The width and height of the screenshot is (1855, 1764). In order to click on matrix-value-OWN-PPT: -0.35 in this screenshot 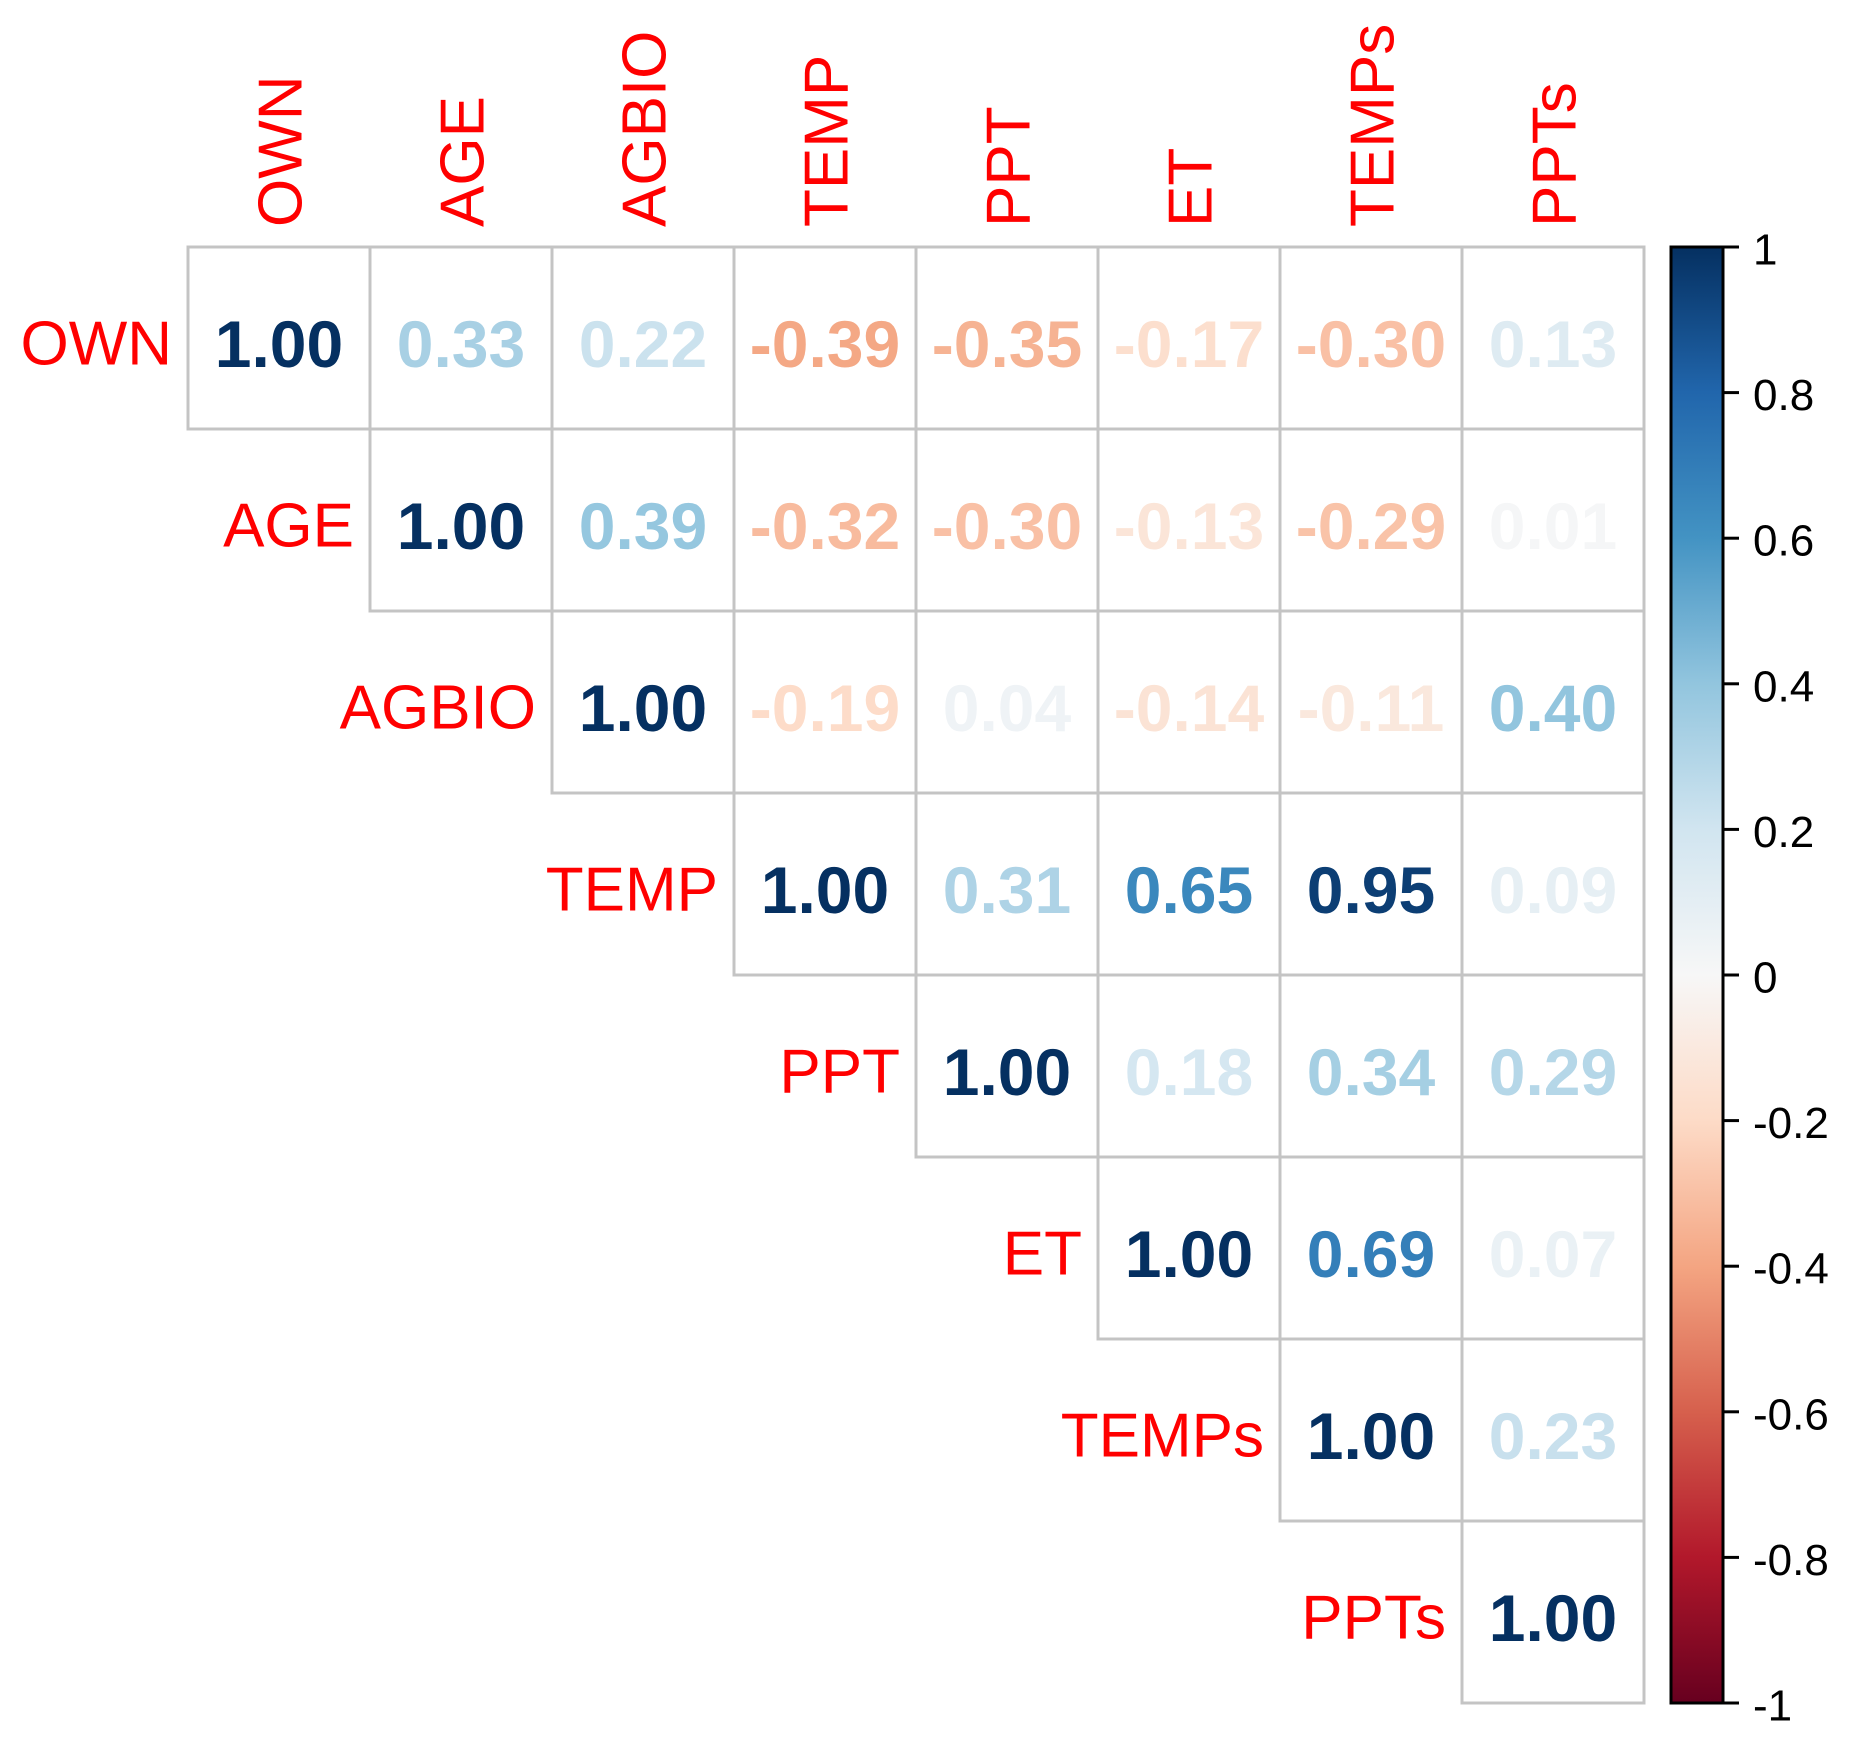, I will do `click(1007, 344)`.